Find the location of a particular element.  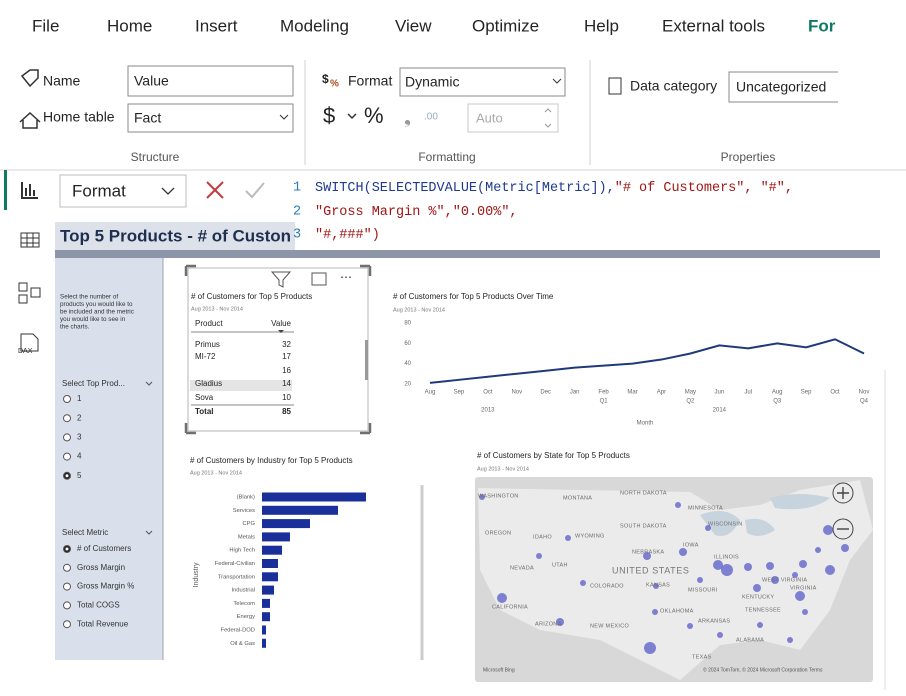

visual-subtitle: Aug 2013 - Nov 2014 is located at coordinates (217, 309).